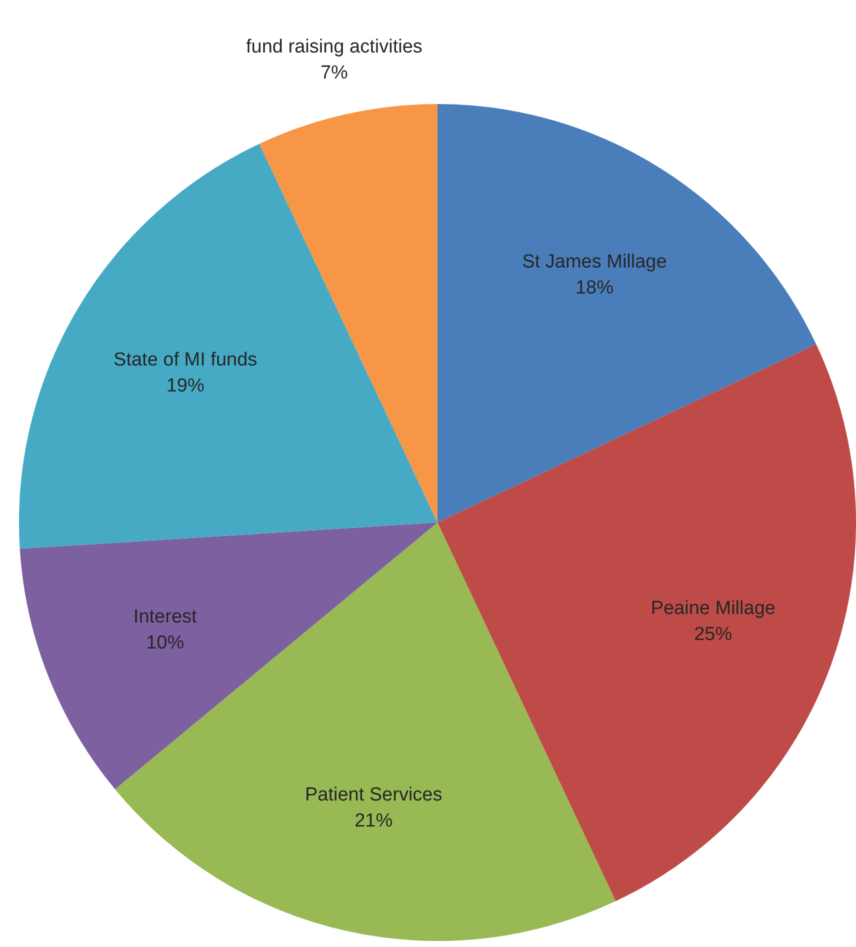 The height and width of the screenshot is (947, 856). What do you see at coordinates (165, 643) in the screenshot?
I see `data-label: 10%` at bounding box center [165, 643].